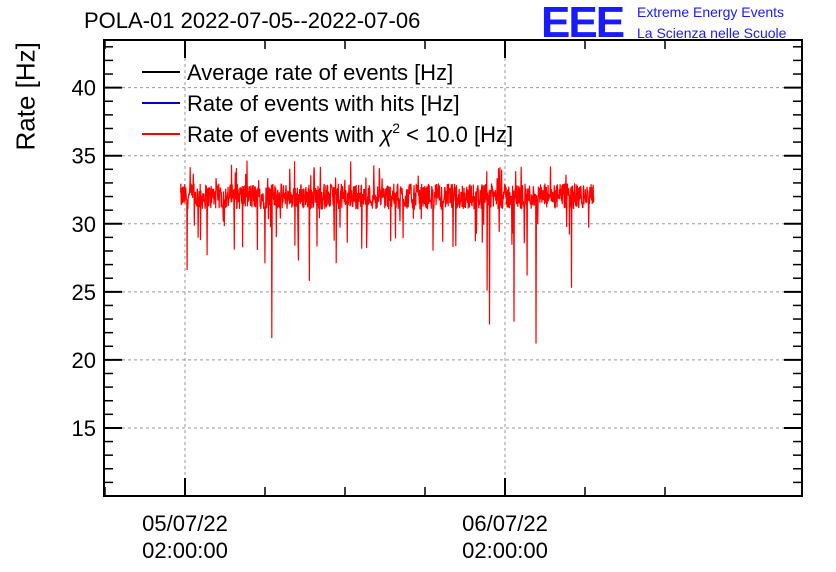 The height and width of the screenshot is (572, 836). Describe the element at coordinates (505, 523) in the screenshot. I see `x-tick-label-date: 06/07/22` at that location.